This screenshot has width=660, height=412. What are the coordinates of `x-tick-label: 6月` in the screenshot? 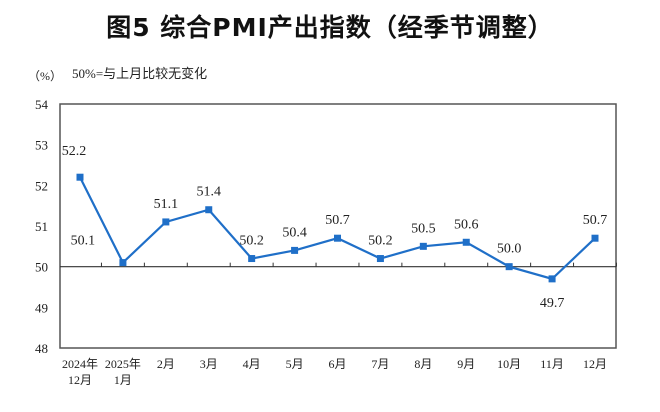 It's located at (337, 364).